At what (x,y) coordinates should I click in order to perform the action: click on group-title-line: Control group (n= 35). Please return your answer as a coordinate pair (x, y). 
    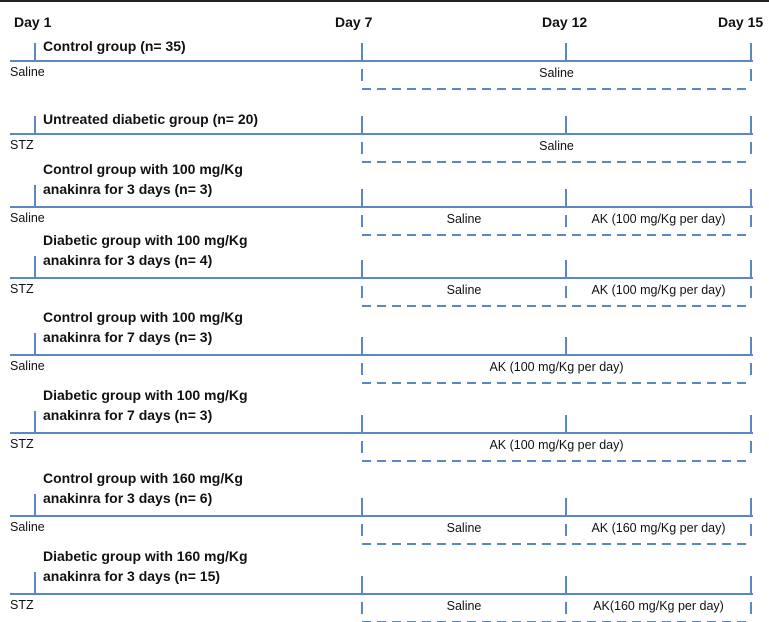
    Looking at the image, I should click on (114, 46).